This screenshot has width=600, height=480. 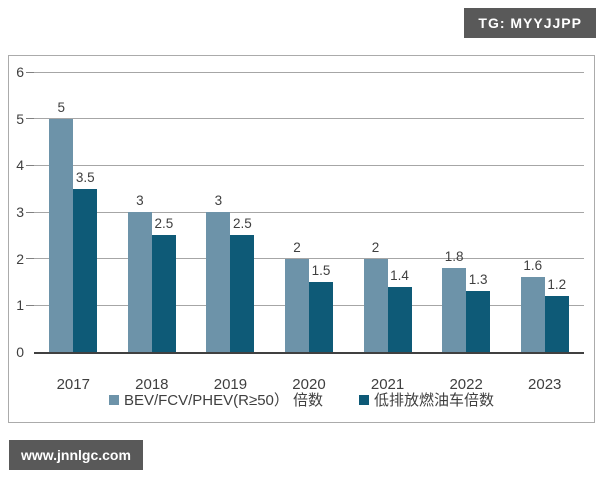 I want to click on bar-group: 1.8 1.3, so click(x=466, y=212).